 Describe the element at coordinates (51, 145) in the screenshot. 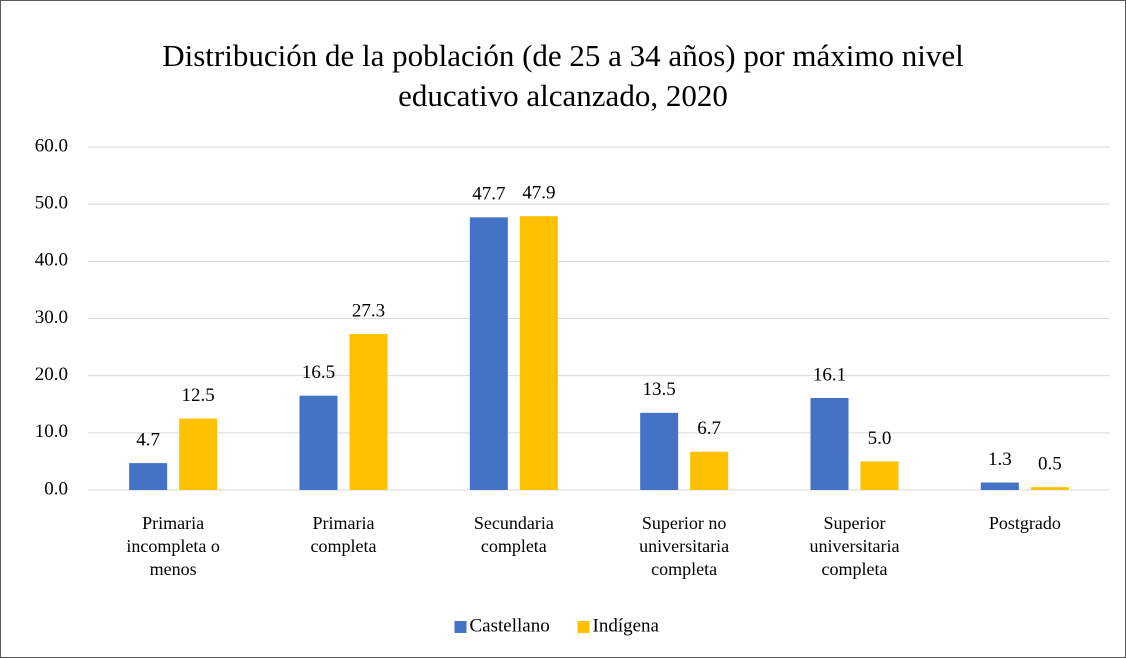

I see `y-tick-label: 60.0` at that location.